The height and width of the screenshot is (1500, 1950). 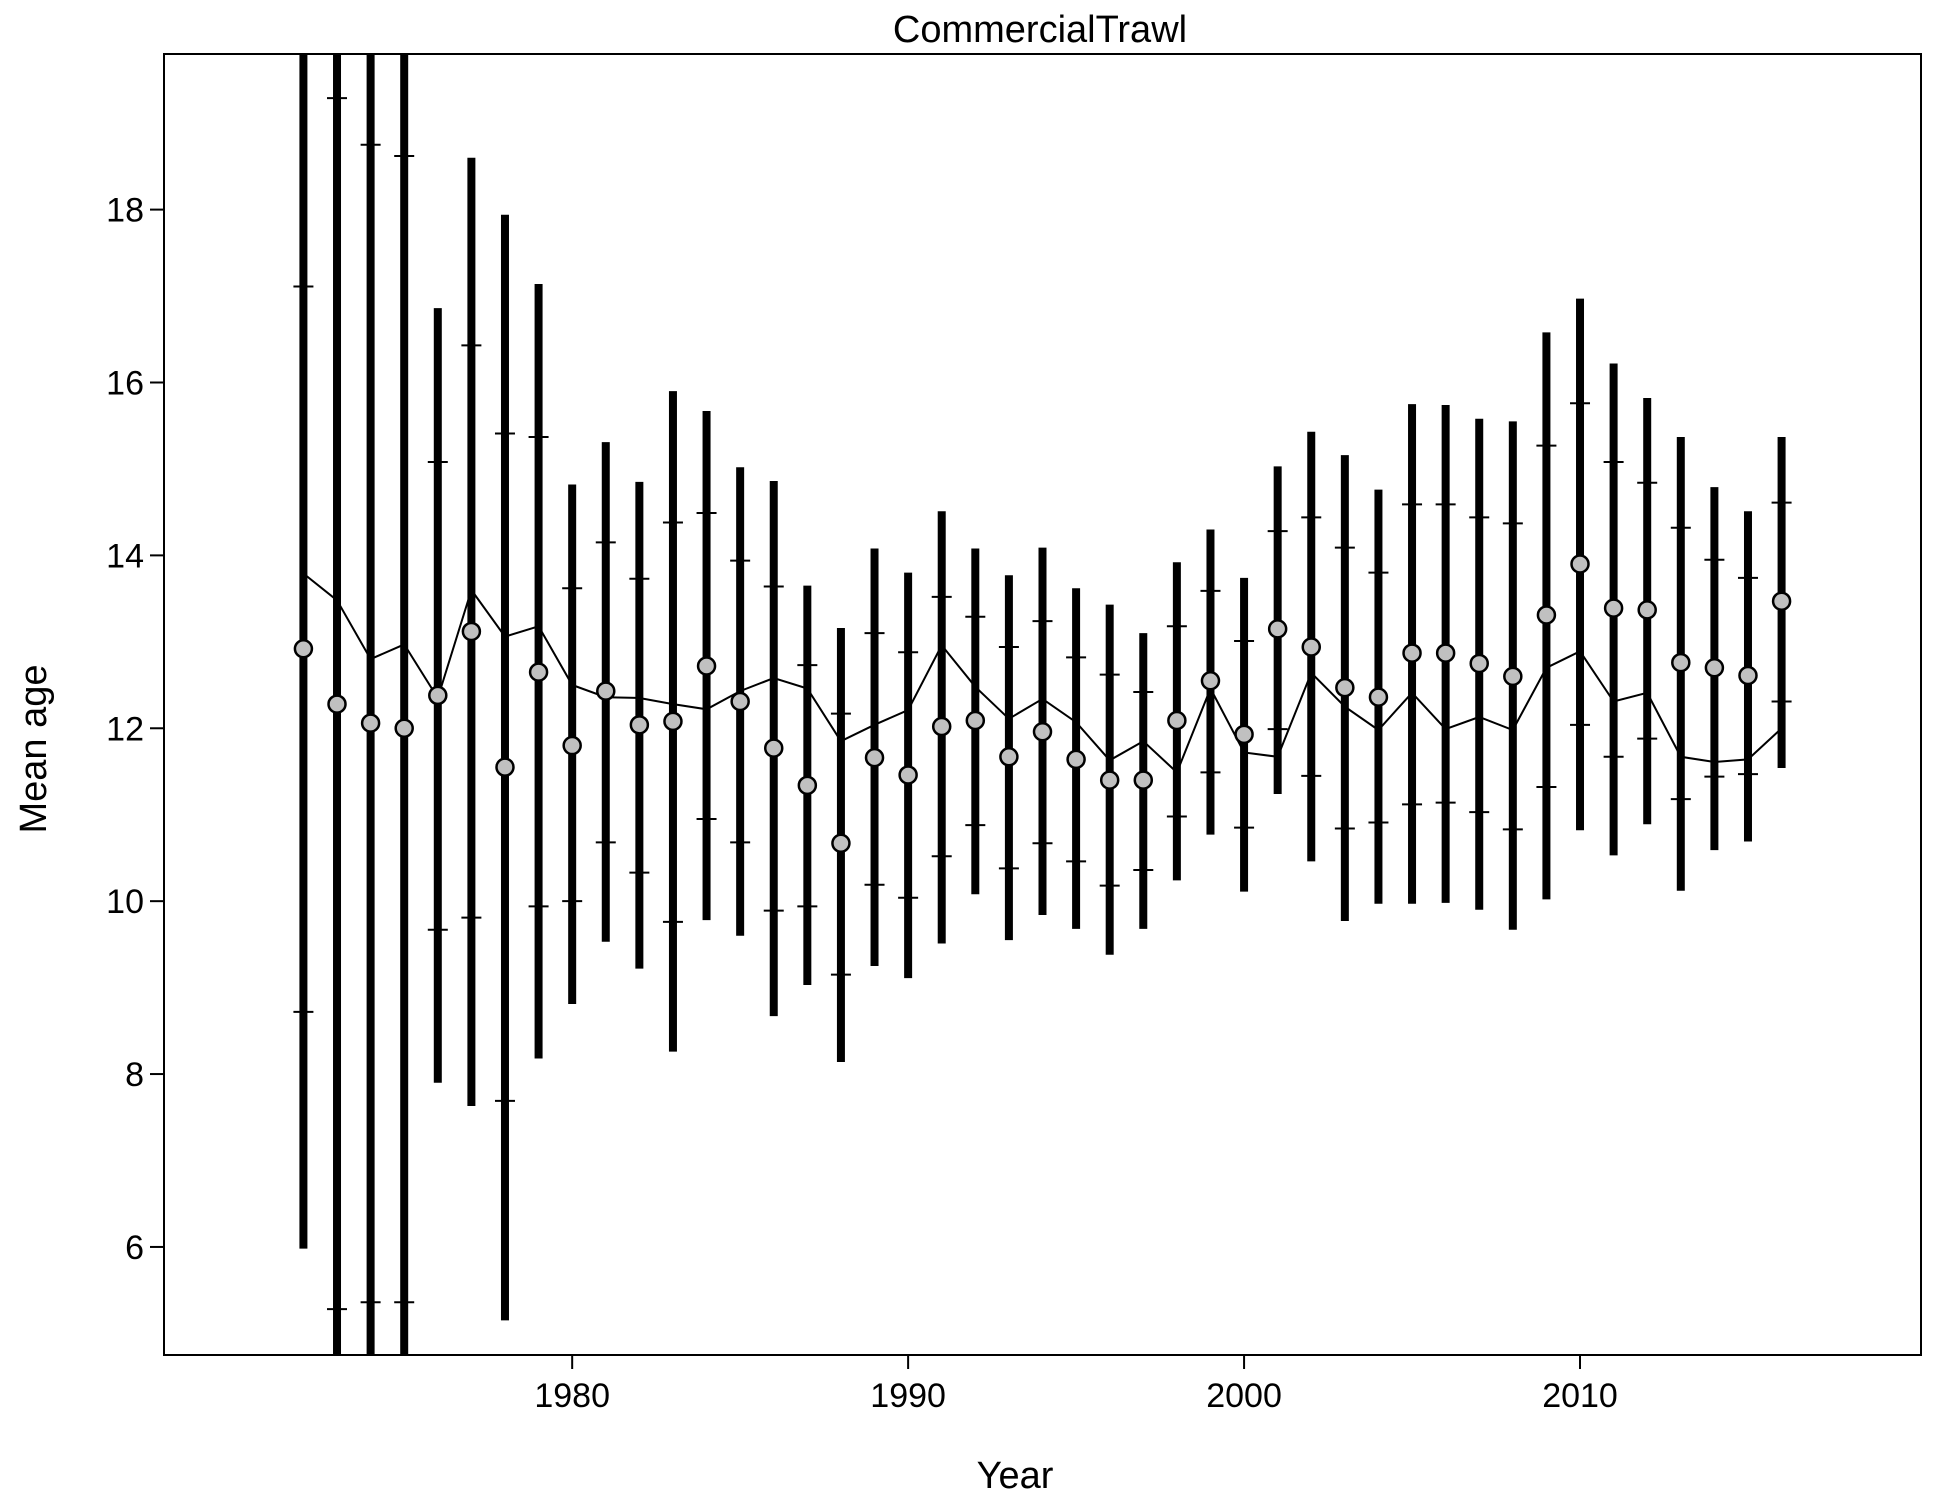 What do you see at coordinates (134, 1248) in the screenshot?
I see `y-tick-label: 6` at bounding box center [134, 1248].